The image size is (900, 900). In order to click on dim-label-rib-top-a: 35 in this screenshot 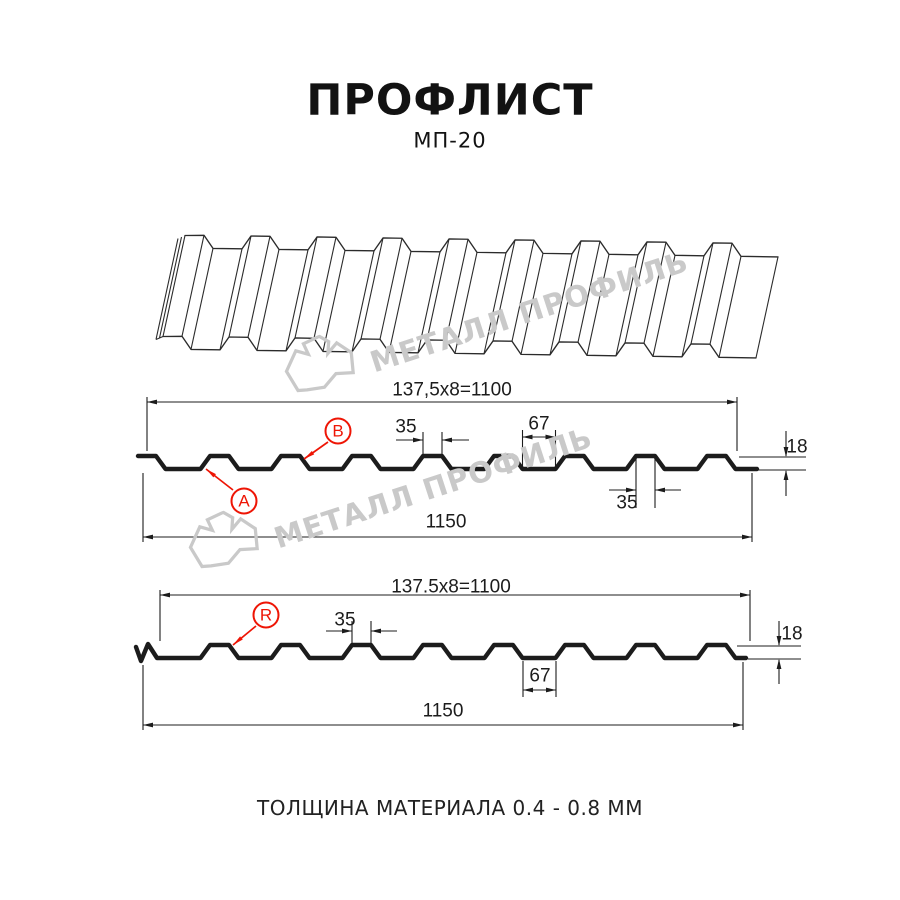, I will do `click(406, 427)`.